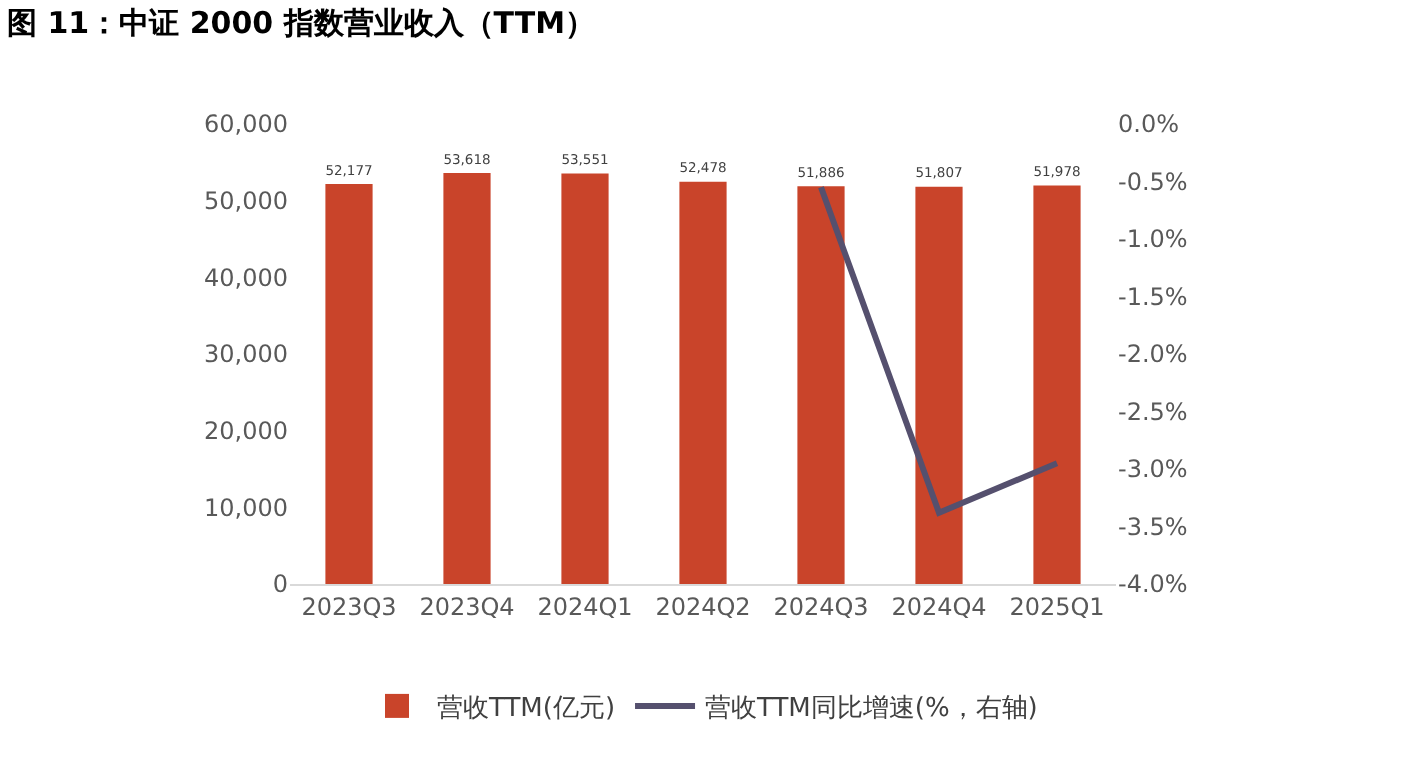  What do you see at coordinates (1057, 606) in the screenshot?
I see `x-tick-label: 2025Q1` at bounding box center [1057, 606].